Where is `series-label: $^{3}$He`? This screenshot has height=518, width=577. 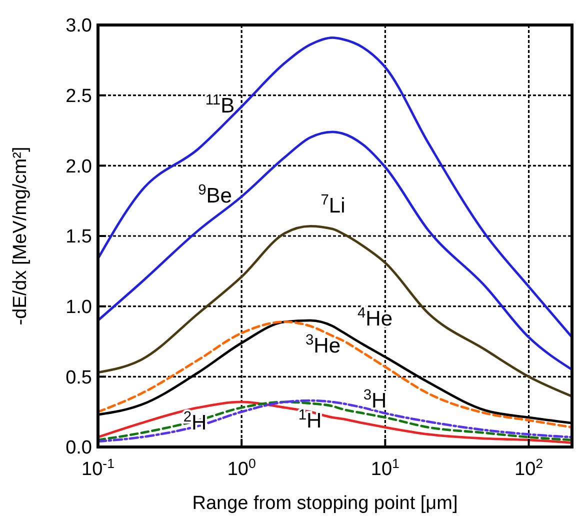
series-label: $^{3}$He is located at coordinates (323, 345).